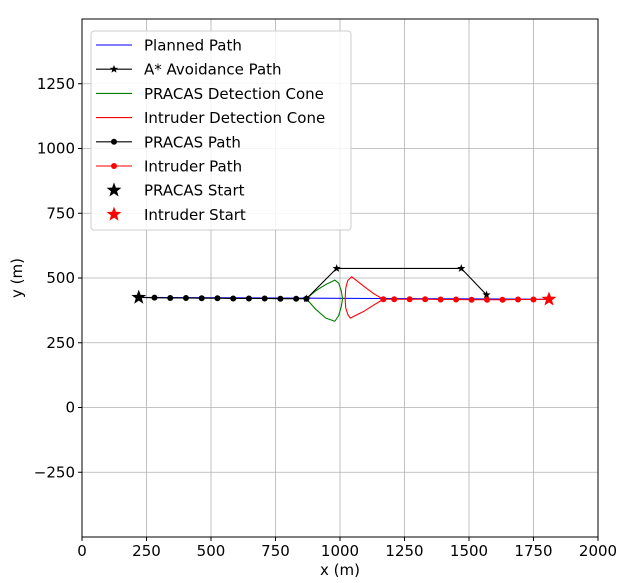 The height and width of the screenshot is (583, 634). I want to click on legend-frame, so click(221, 130).